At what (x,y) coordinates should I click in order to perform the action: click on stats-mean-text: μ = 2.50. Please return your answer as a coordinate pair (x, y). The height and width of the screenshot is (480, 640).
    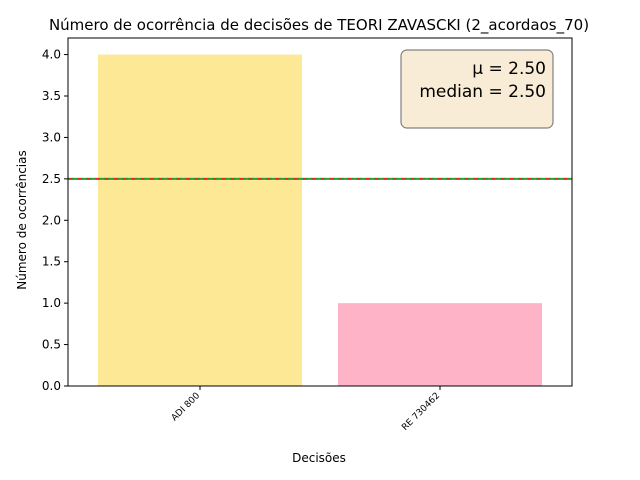
    Looking at the image, I should click on (509, 69).